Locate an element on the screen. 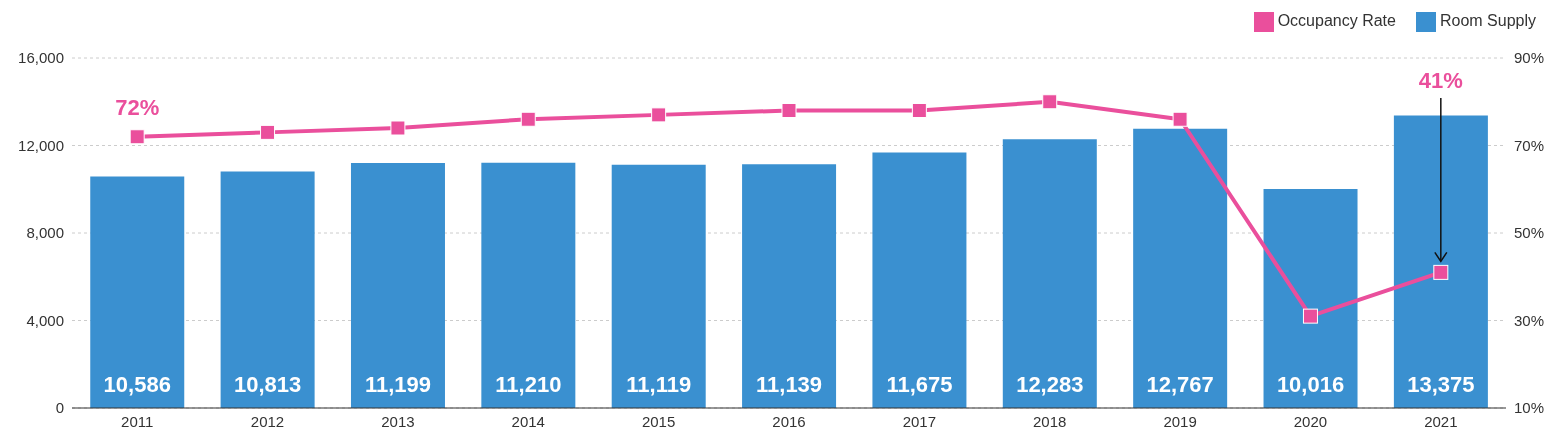 The width and height of the screenshot is (1568, 444). data-label: 11,210 is located at coordinates (528, 384).